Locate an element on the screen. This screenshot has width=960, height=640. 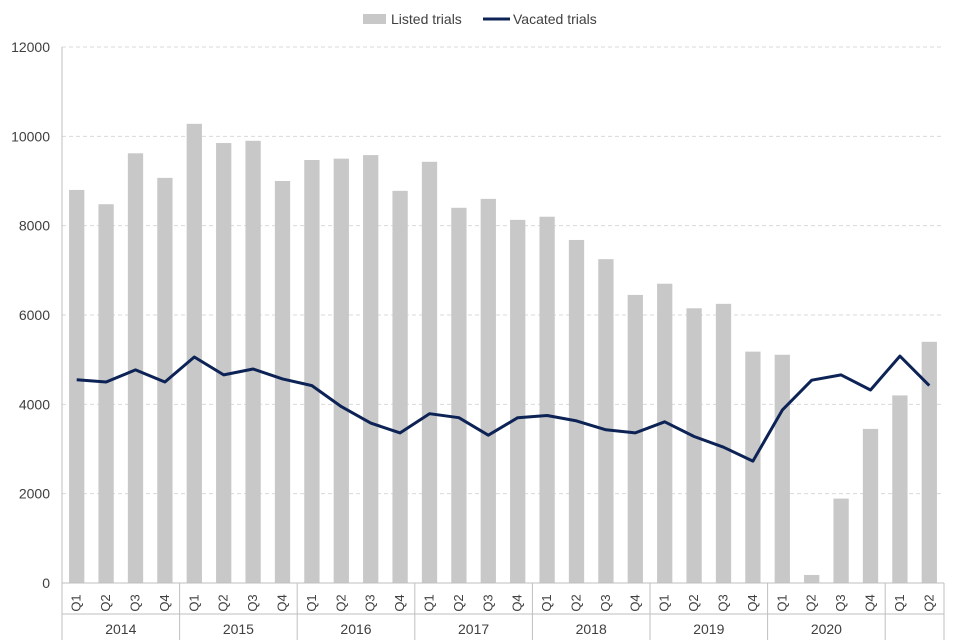
y-axis-tick-labels: 0 2000 4000 6000 8000 10000 12000 is located at coordinates (30, 315).